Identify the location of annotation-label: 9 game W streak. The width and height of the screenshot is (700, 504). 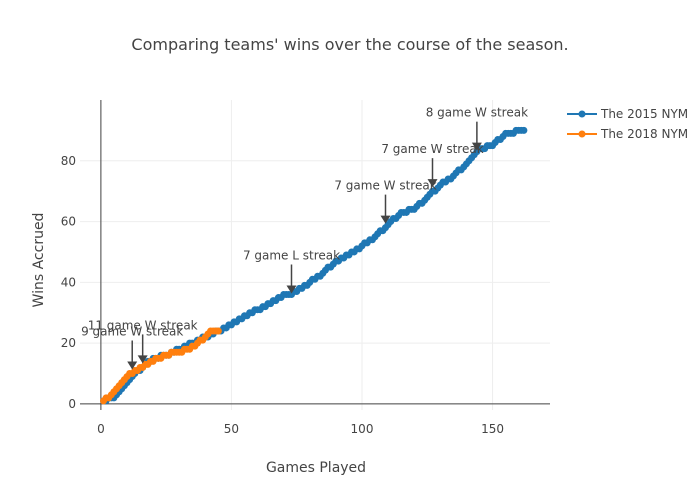
(132, 331).